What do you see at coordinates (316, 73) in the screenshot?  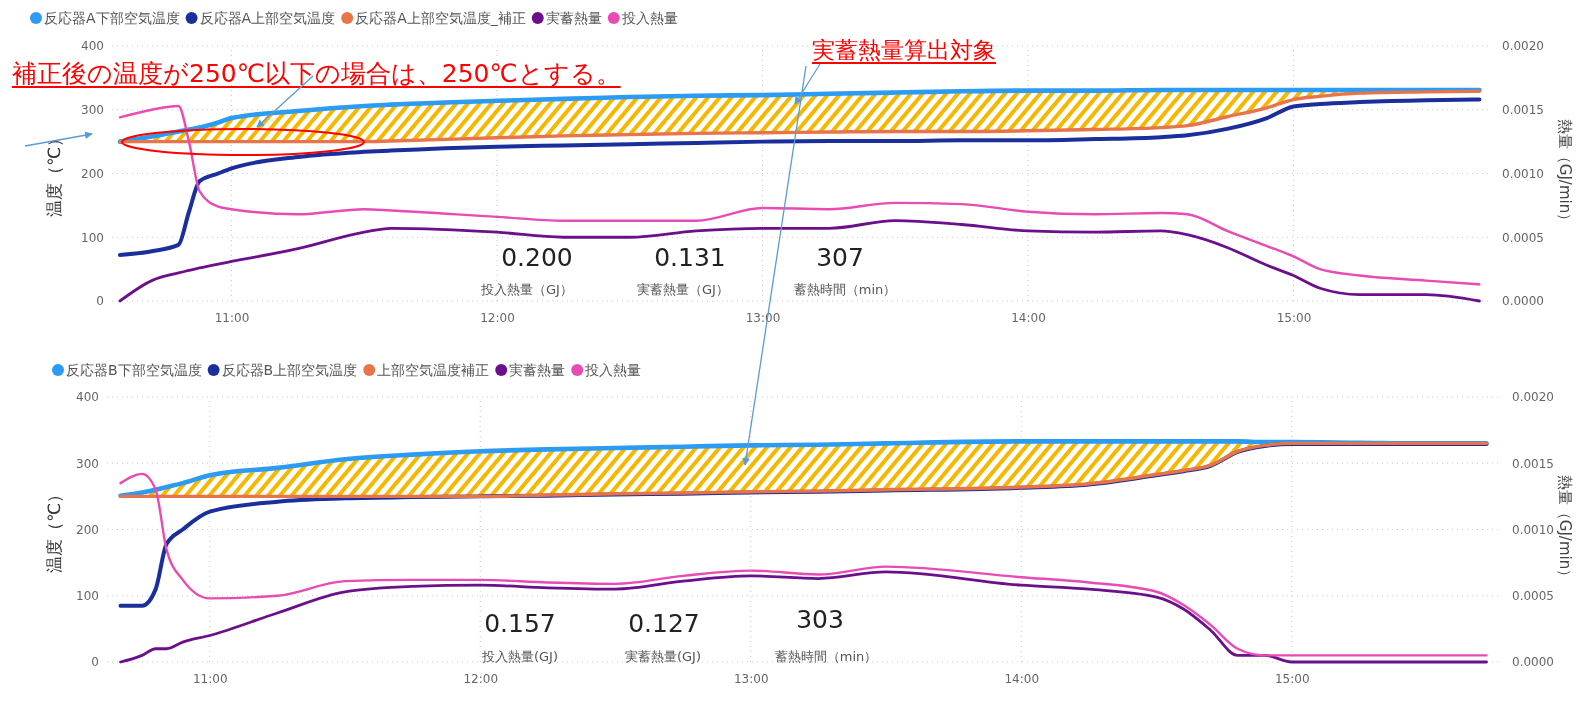 I see `annotation: 補正後の温度が250℃以下の場合は、250℃とする。` at bounding box center [316, 73].